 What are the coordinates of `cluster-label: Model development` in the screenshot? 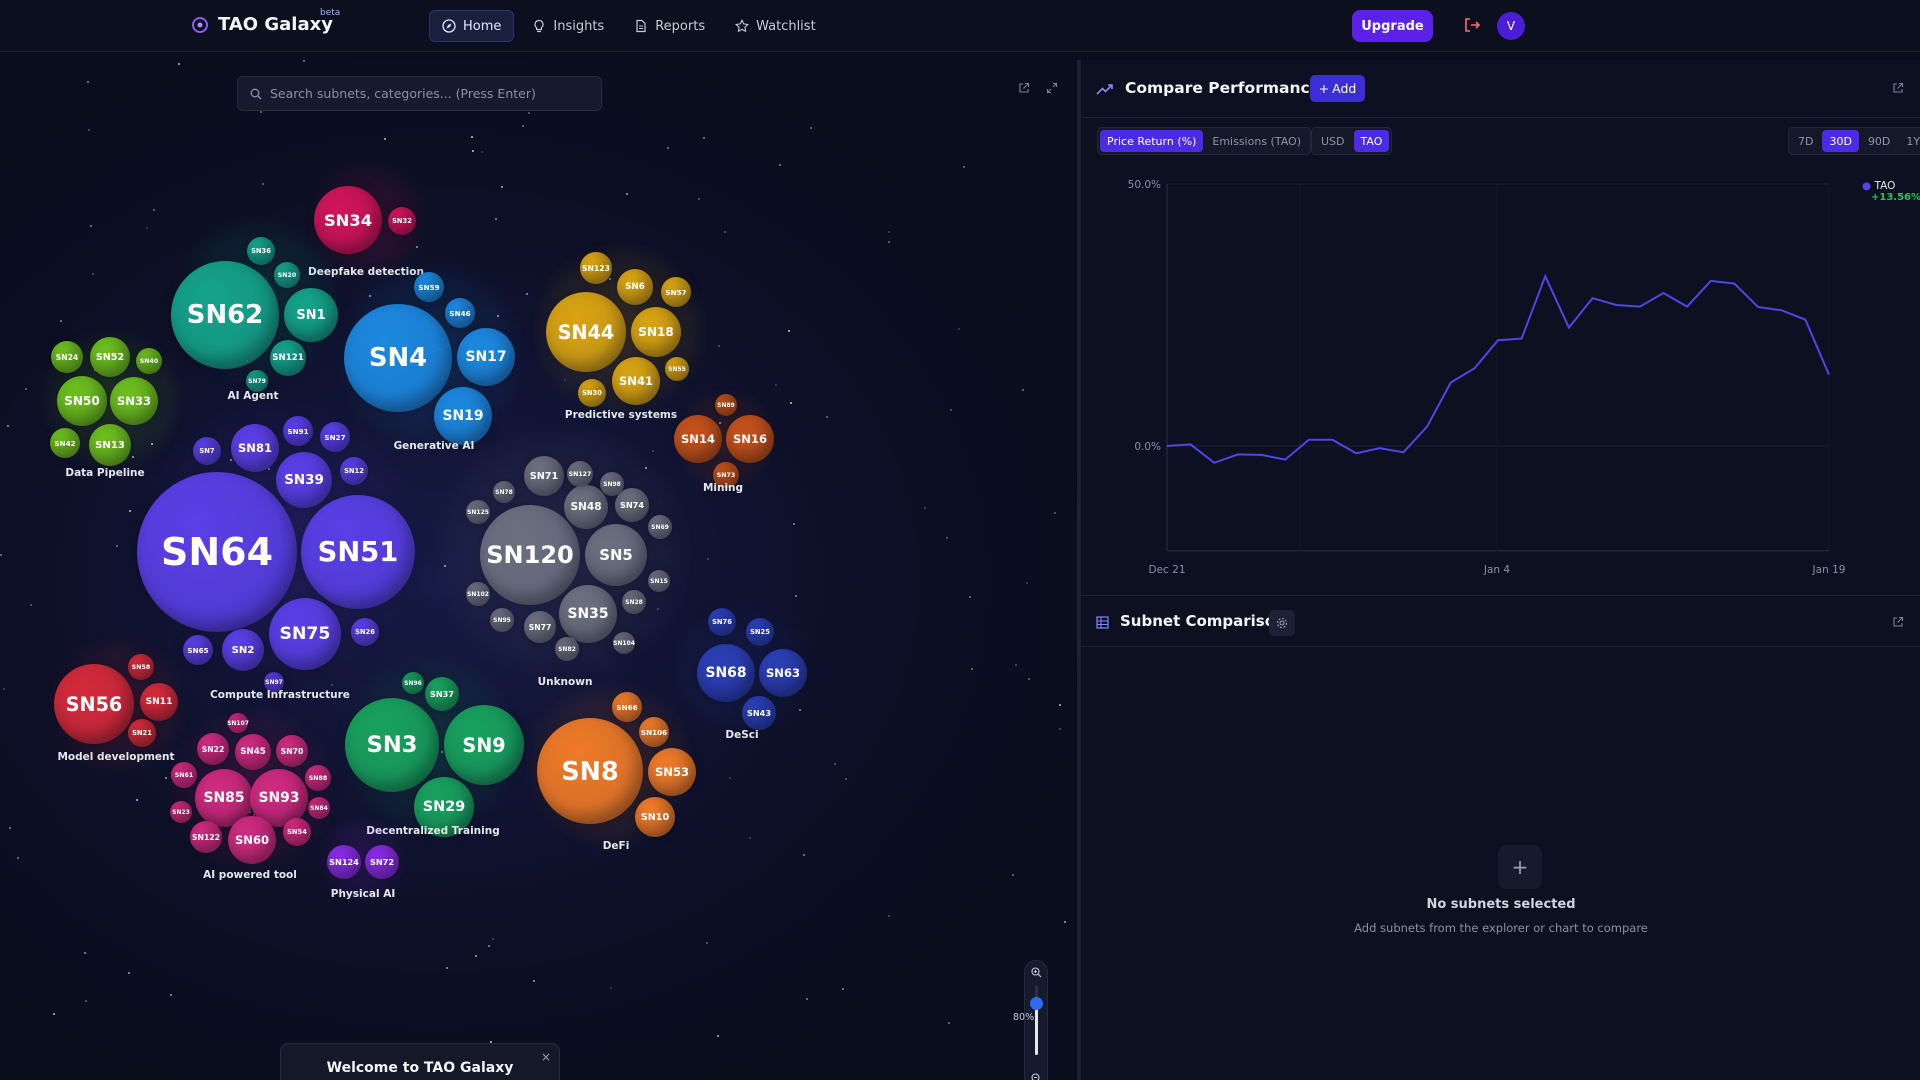 It's located at (116, 757).